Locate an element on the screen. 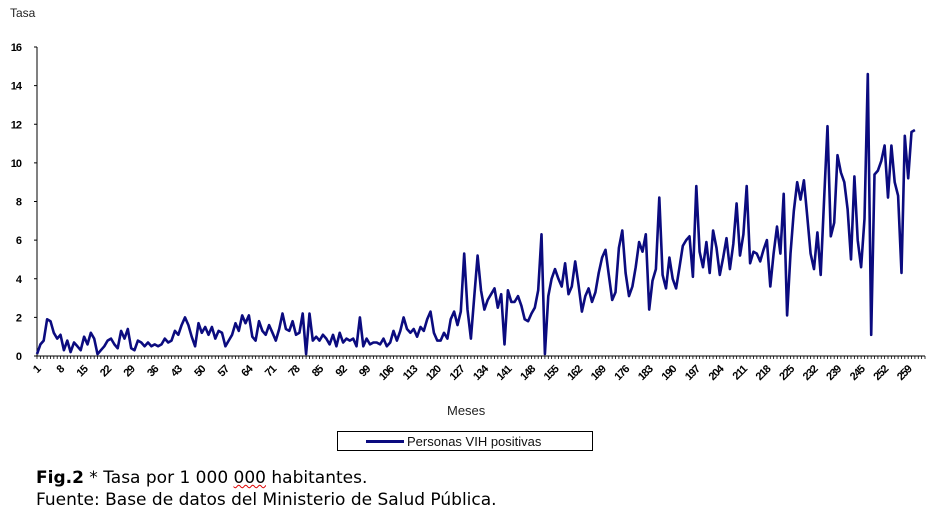  x-tick-label: 245 is located at coordinates (858, 373).